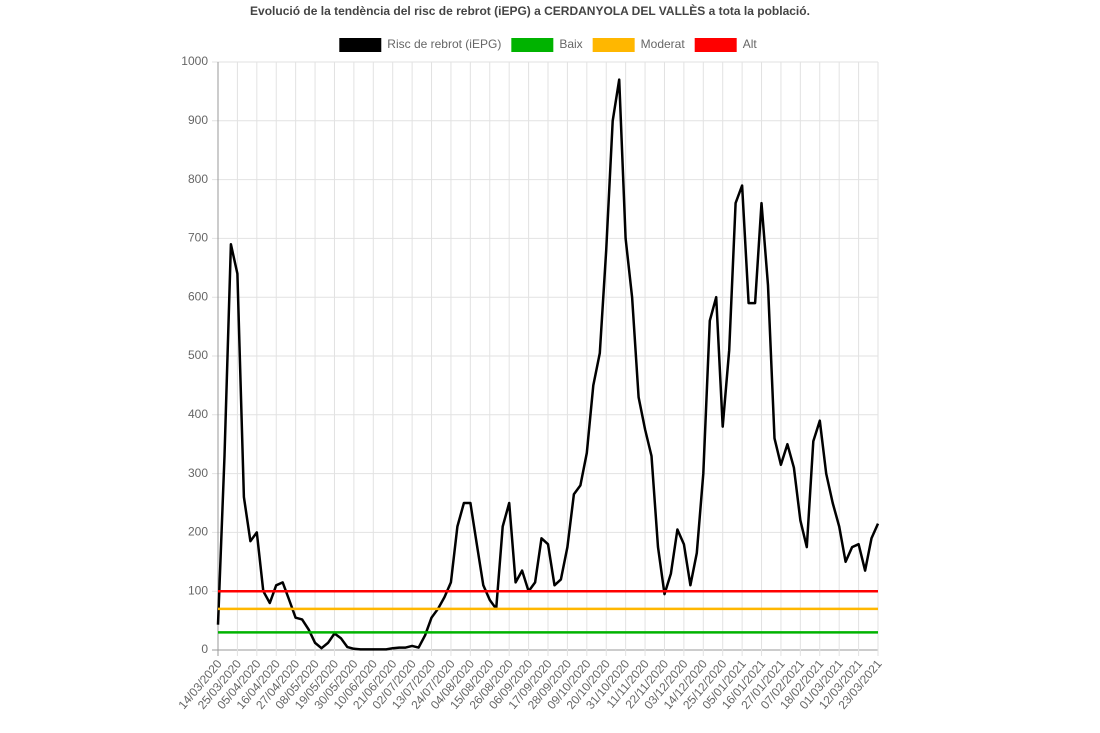  Describe the element at coordinates (194, 61) in the screenshot. I see `y-tick-label: 1000` at that location.